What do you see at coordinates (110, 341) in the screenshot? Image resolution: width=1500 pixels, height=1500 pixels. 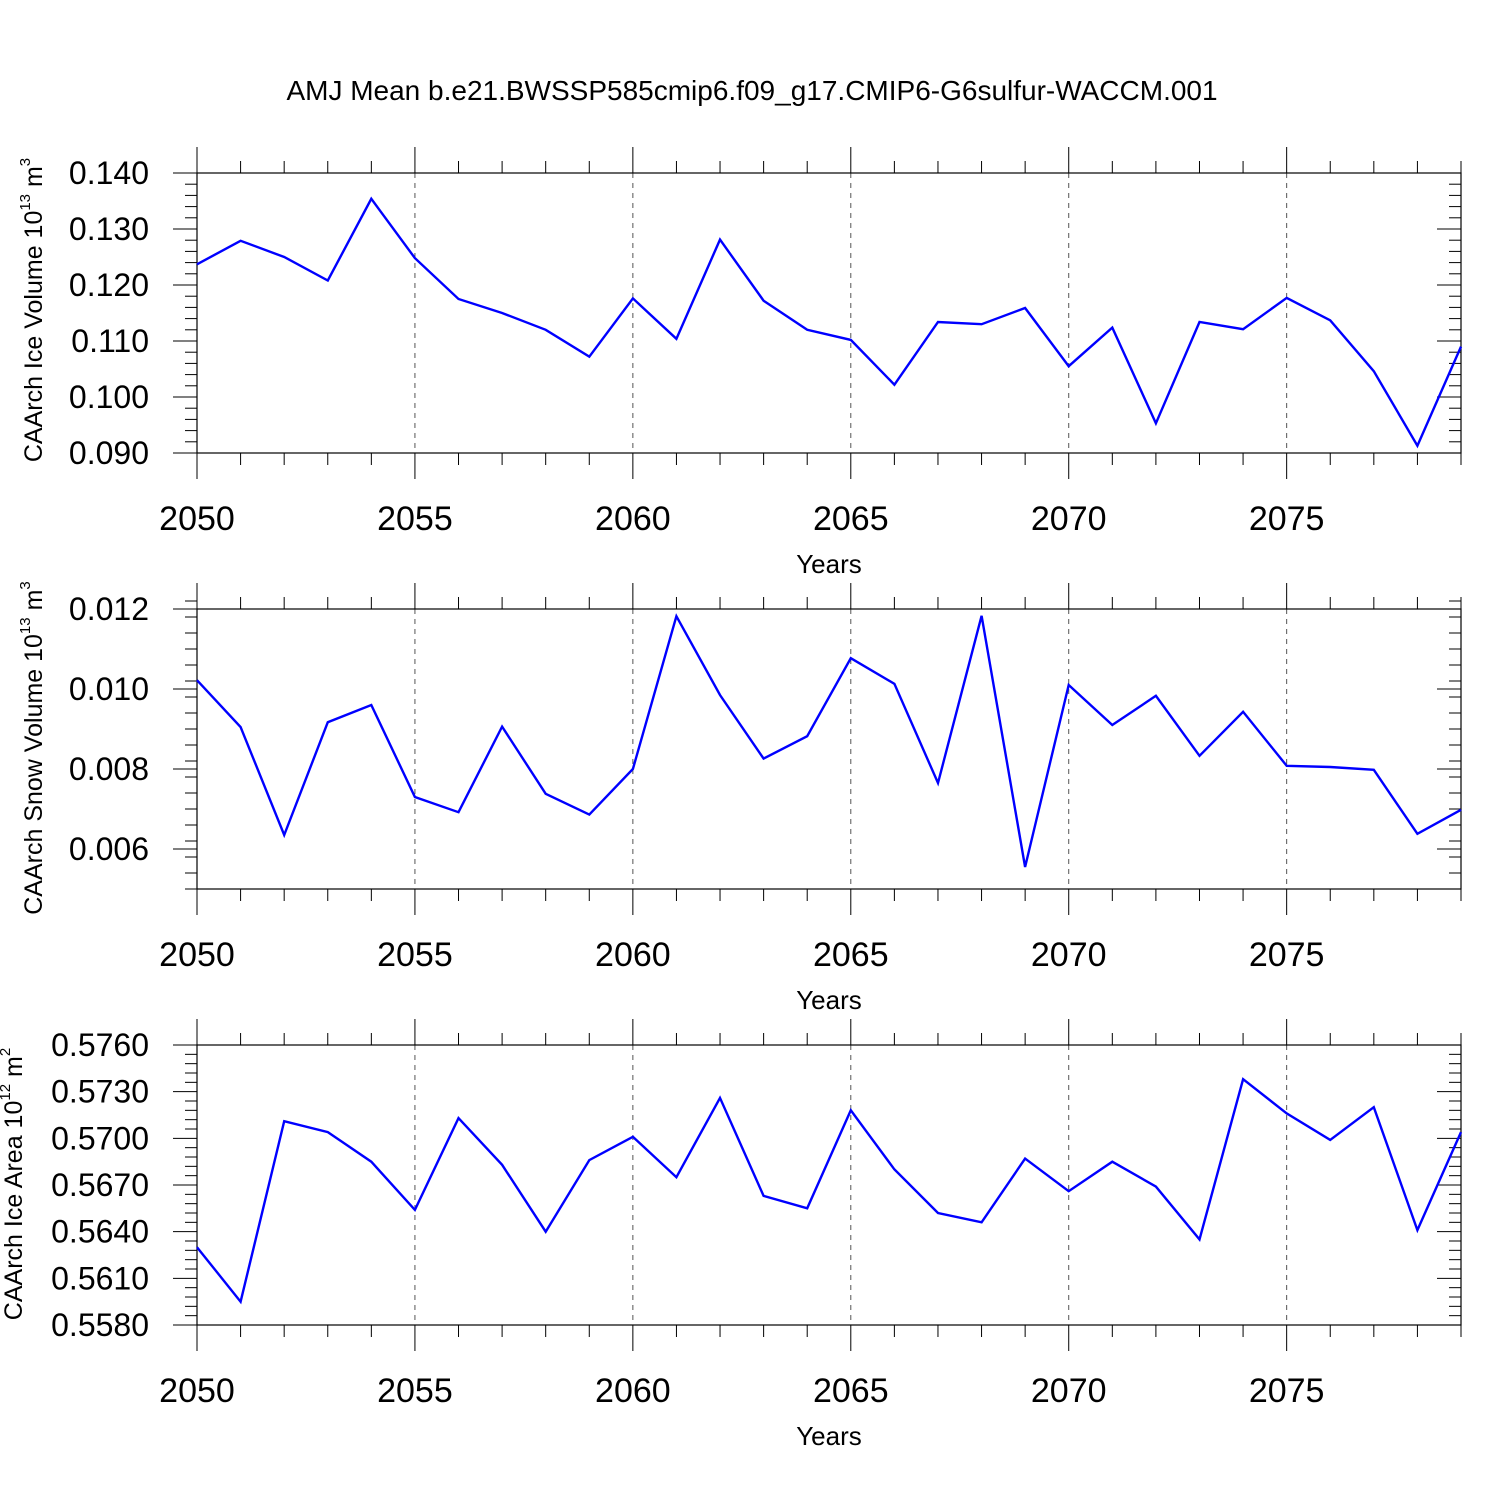 I see `y-tick-label: 0.110` at bounding box center [110, 341].